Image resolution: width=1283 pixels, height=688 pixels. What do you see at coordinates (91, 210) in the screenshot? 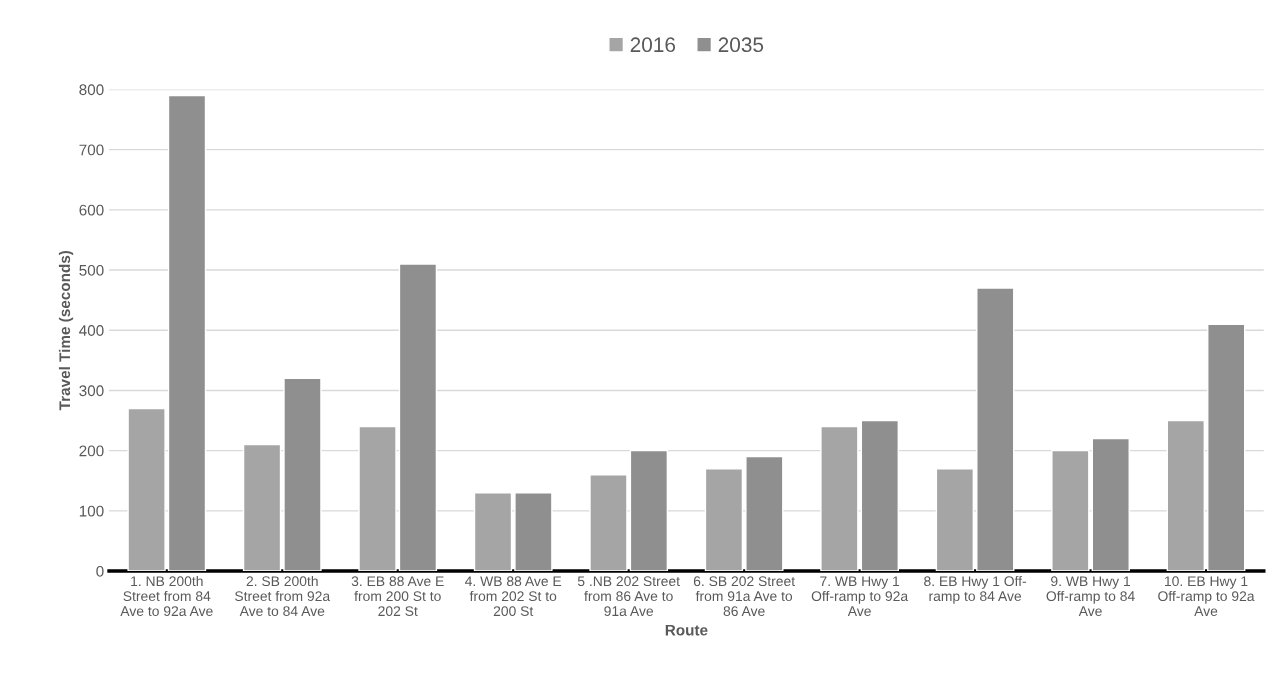
I see `y-tick-label: 600` at bounding box center [91, 210].